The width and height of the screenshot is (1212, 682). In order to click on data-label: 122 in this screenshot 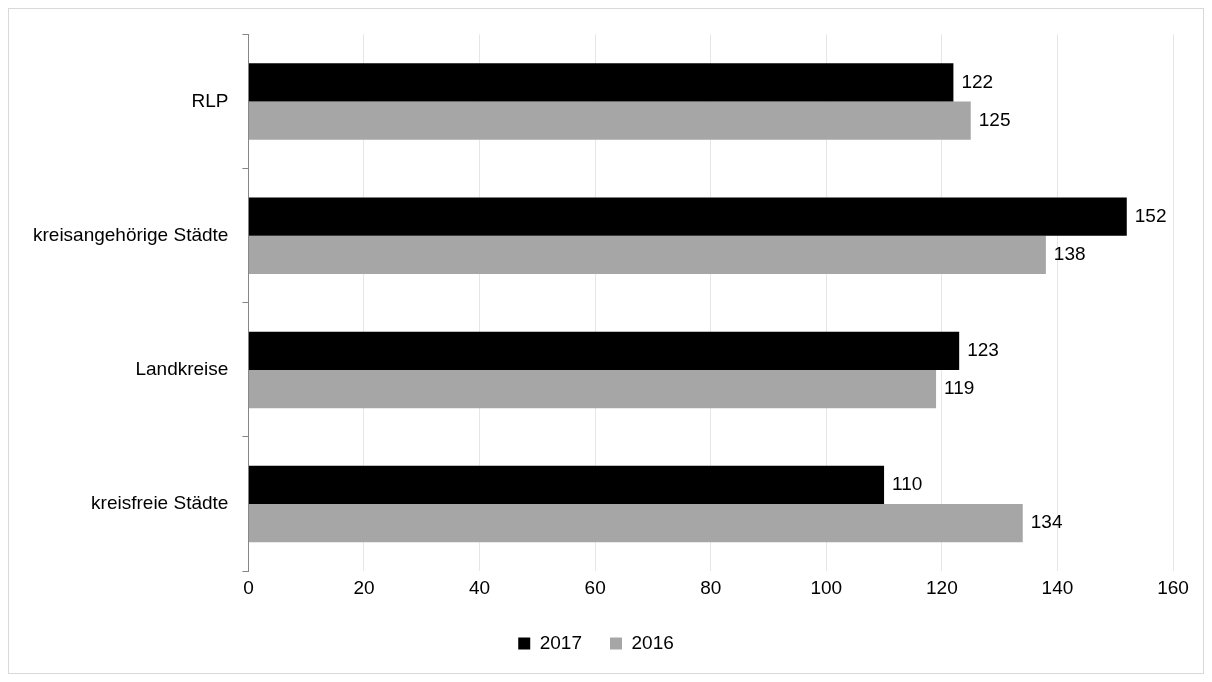, I will do `click(977, 81)`.